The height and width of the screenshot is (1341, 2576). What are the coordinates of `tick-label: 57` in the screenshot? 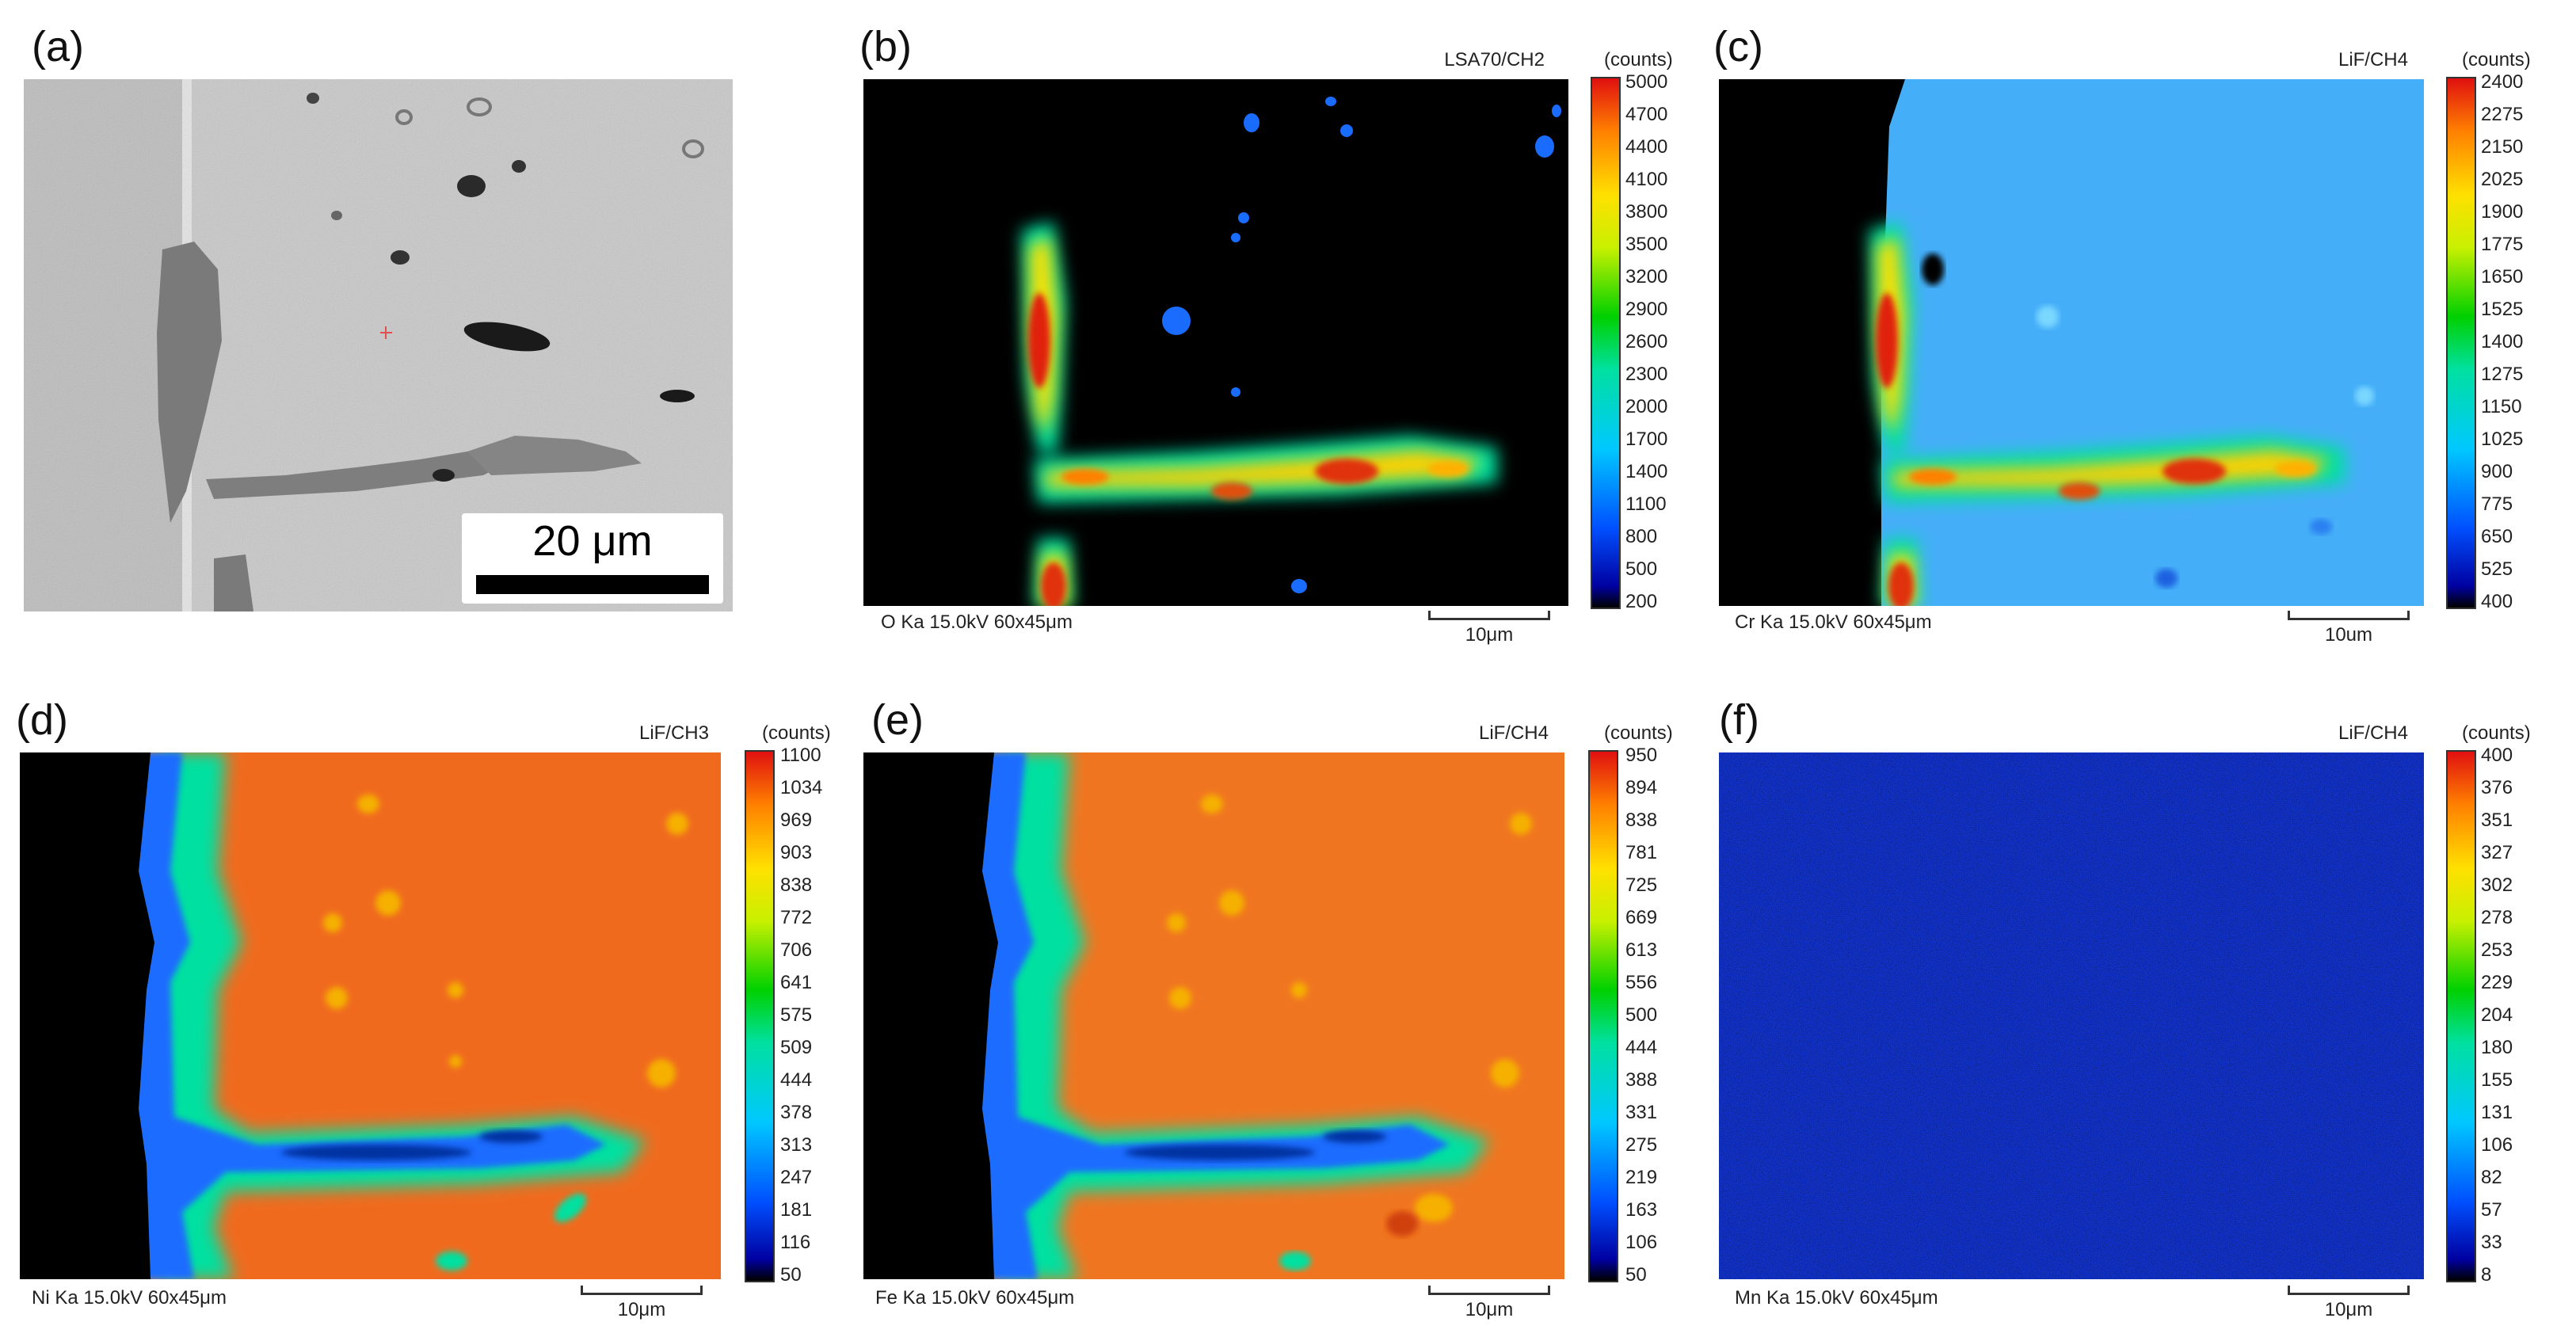 It's located at (2491, 1210).